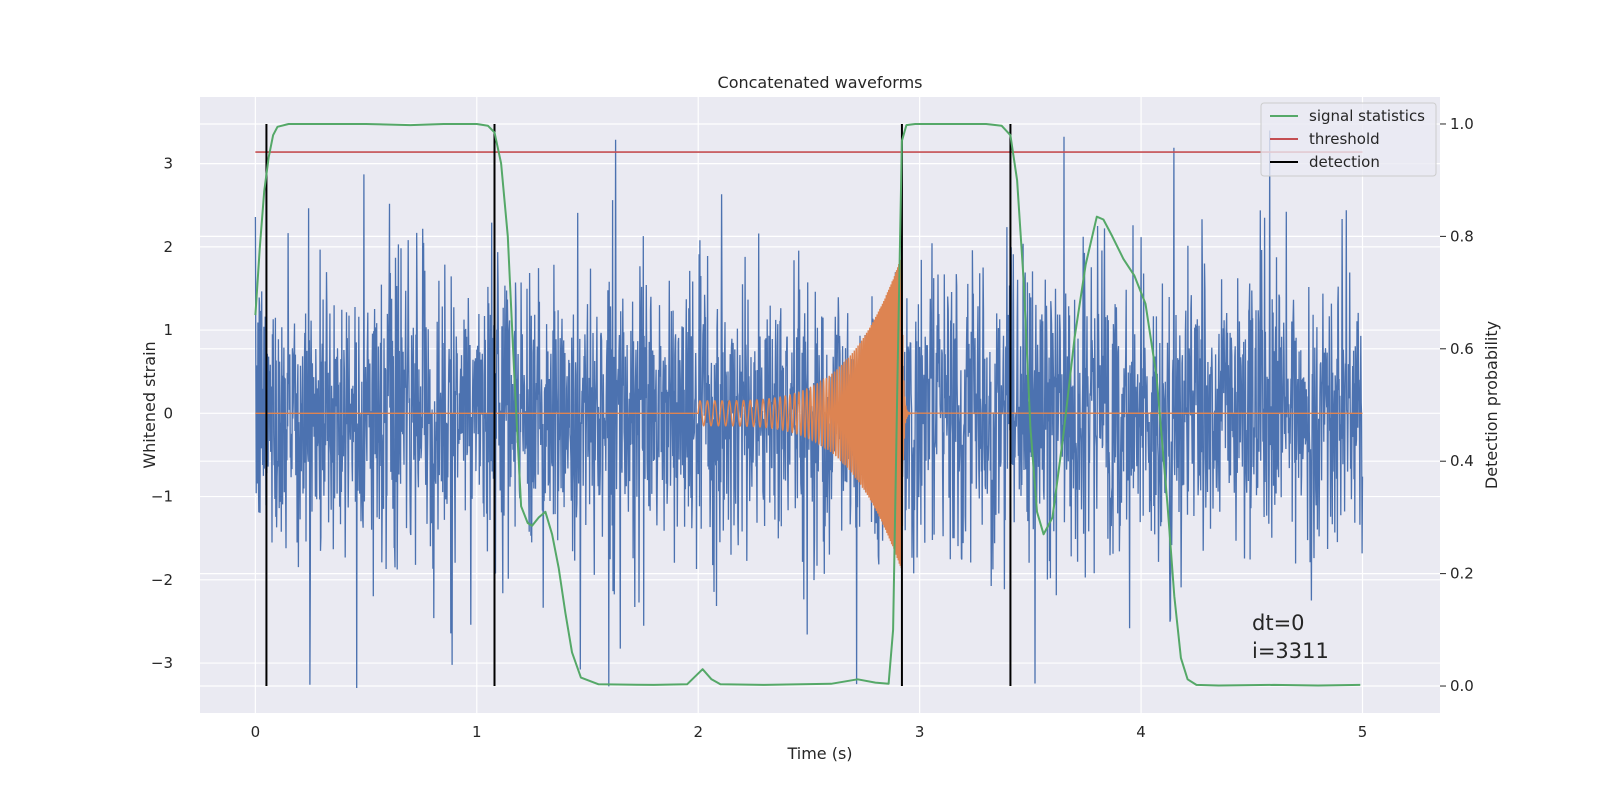 This screenshot has width=1600, height=804. What do you see at coordinates (1462, 574) in the screenshot?
I see `y2-tick-label: 0.2` at bounding box center [1462, 574].